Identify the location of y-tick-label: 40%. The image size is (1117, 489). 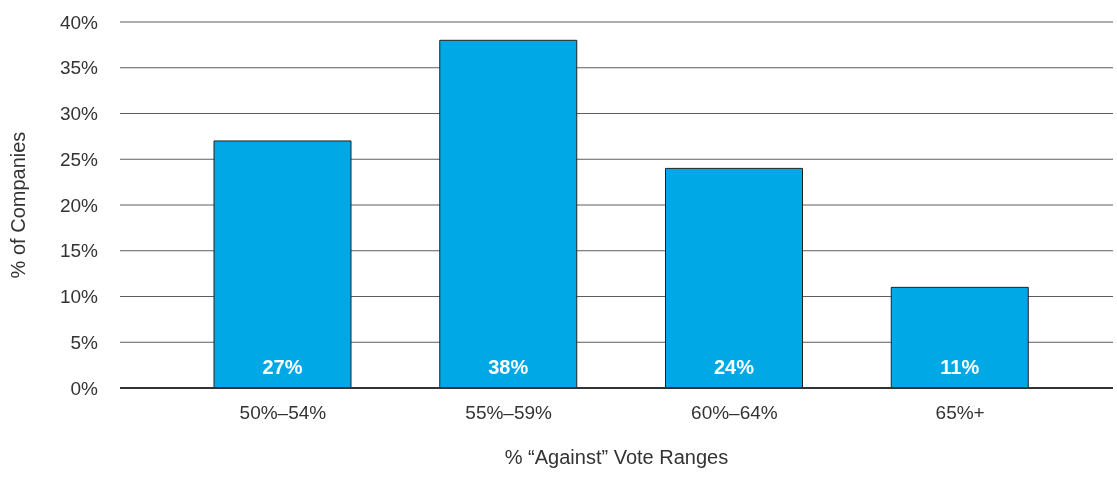
(79, 22).